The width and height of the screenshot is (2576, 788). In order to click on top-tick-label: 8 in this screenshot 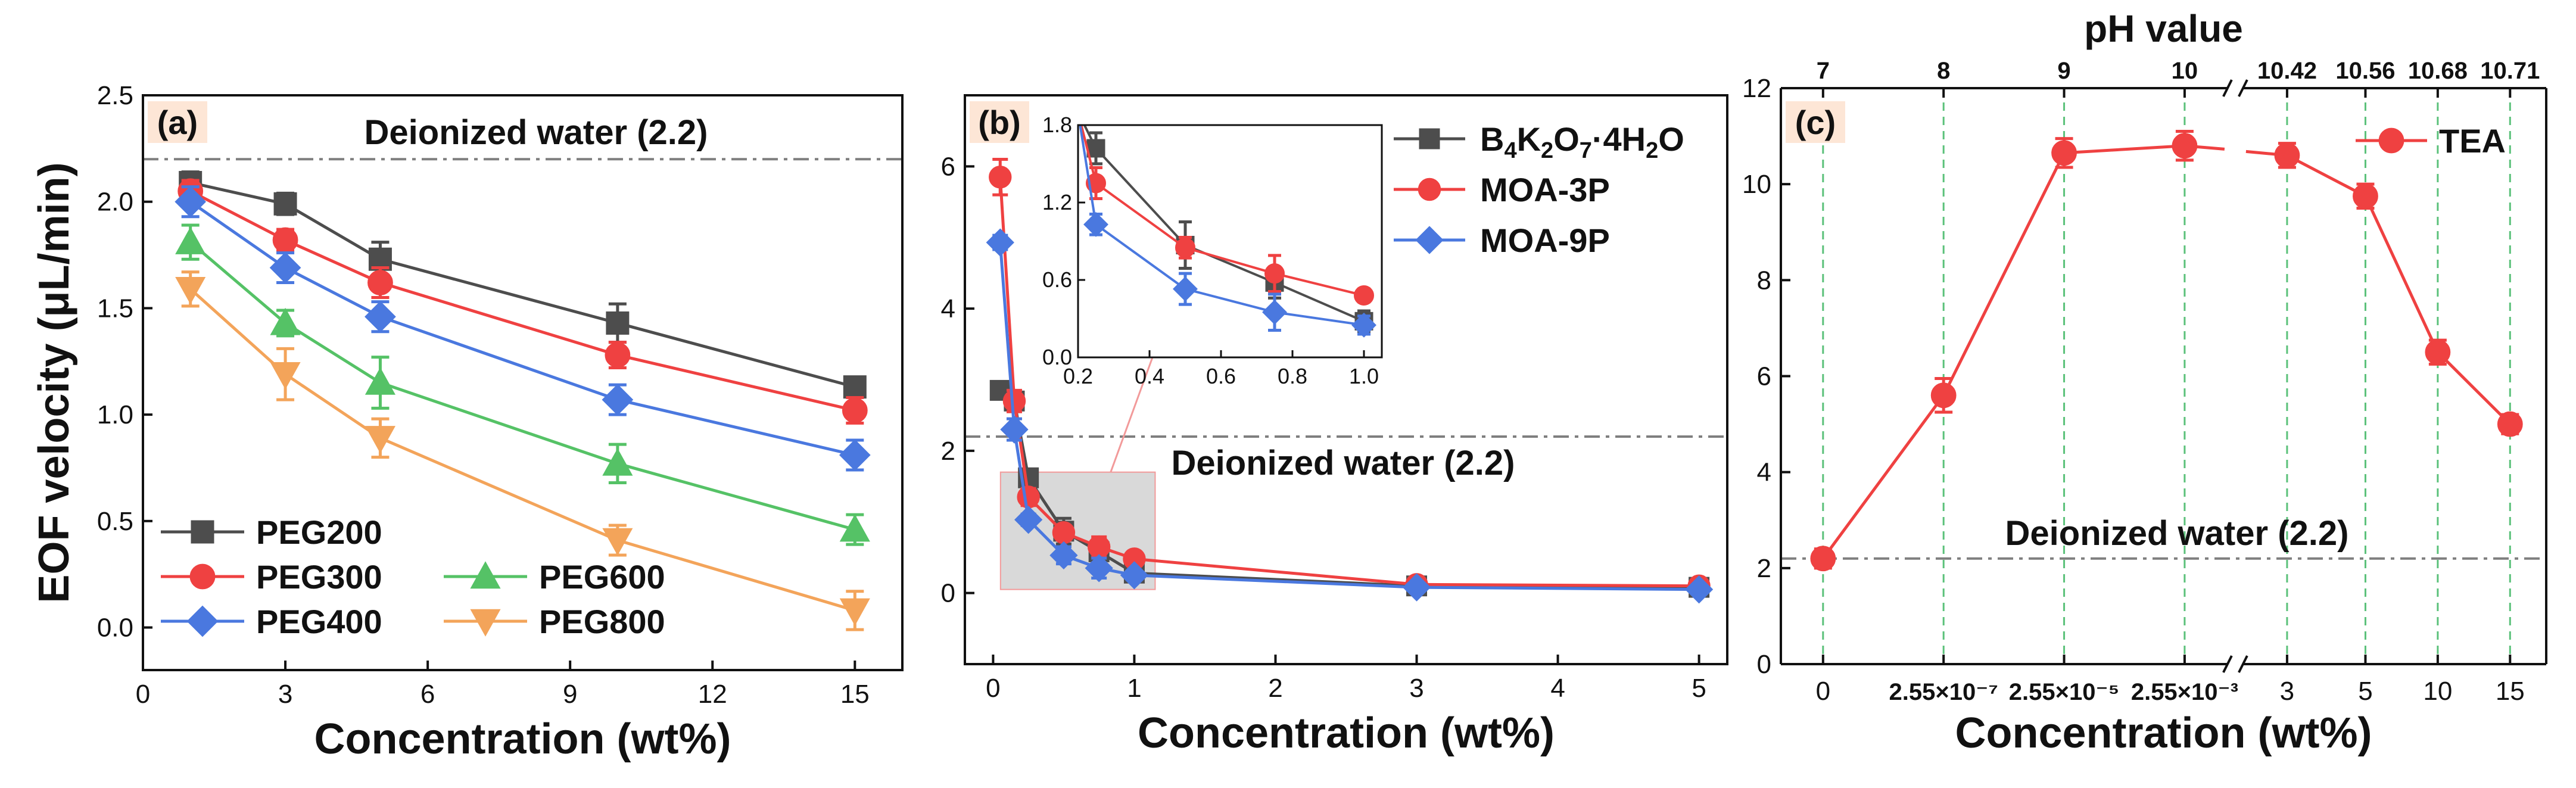, I will do `click(1943, 71)`.